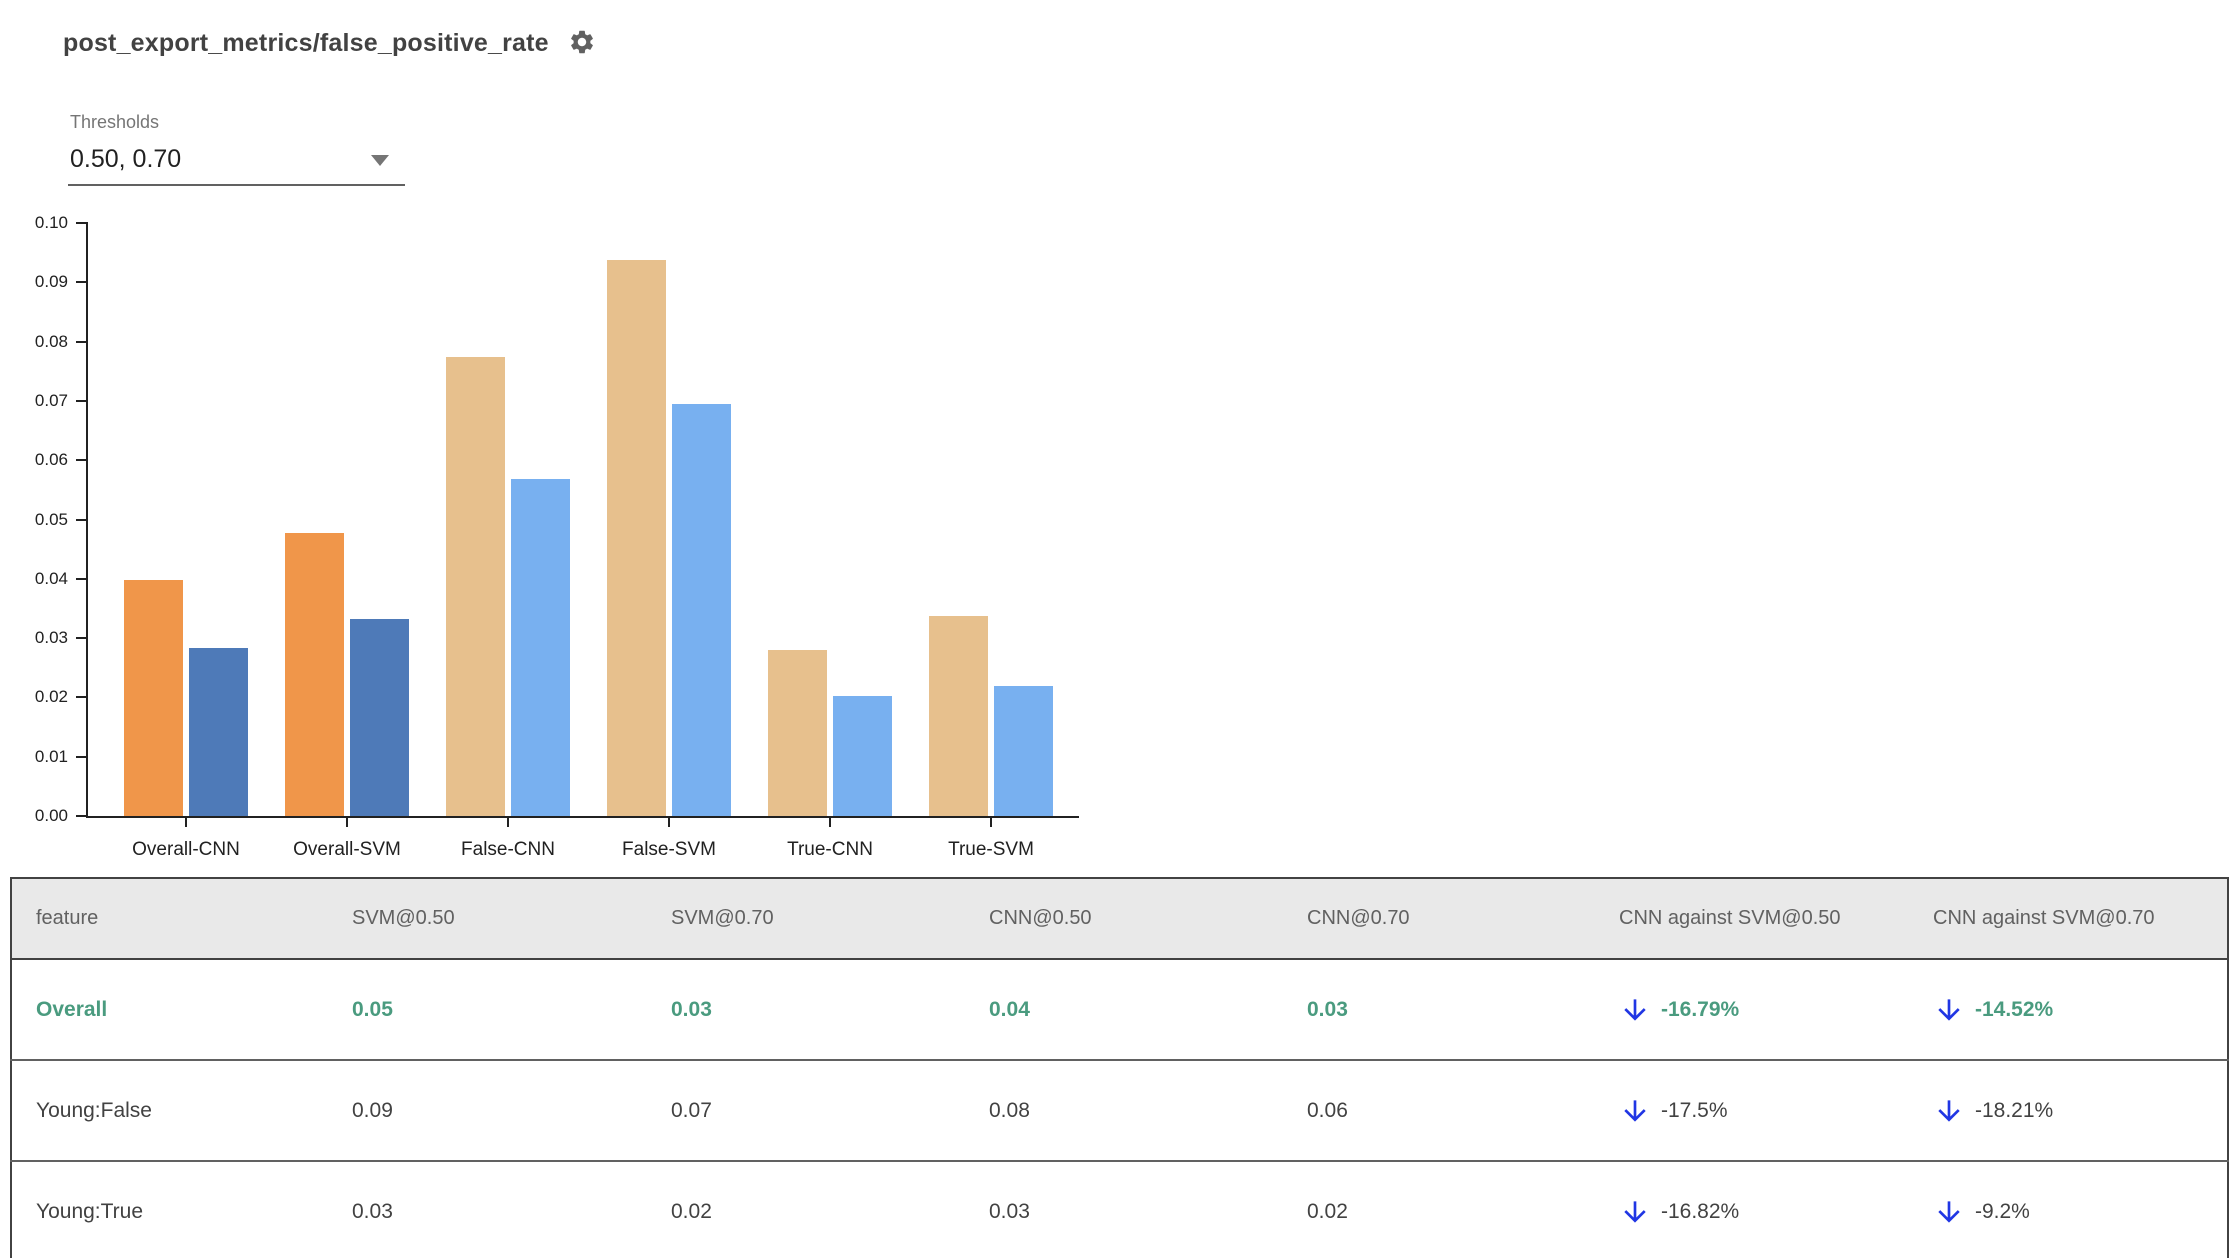 Image resolution: width=2236 pixels, height=1258 pixels. Describe the element at coordinates (51, 696) in the screenshot. I see `y-axis-tick-label: 0.02` at that location.